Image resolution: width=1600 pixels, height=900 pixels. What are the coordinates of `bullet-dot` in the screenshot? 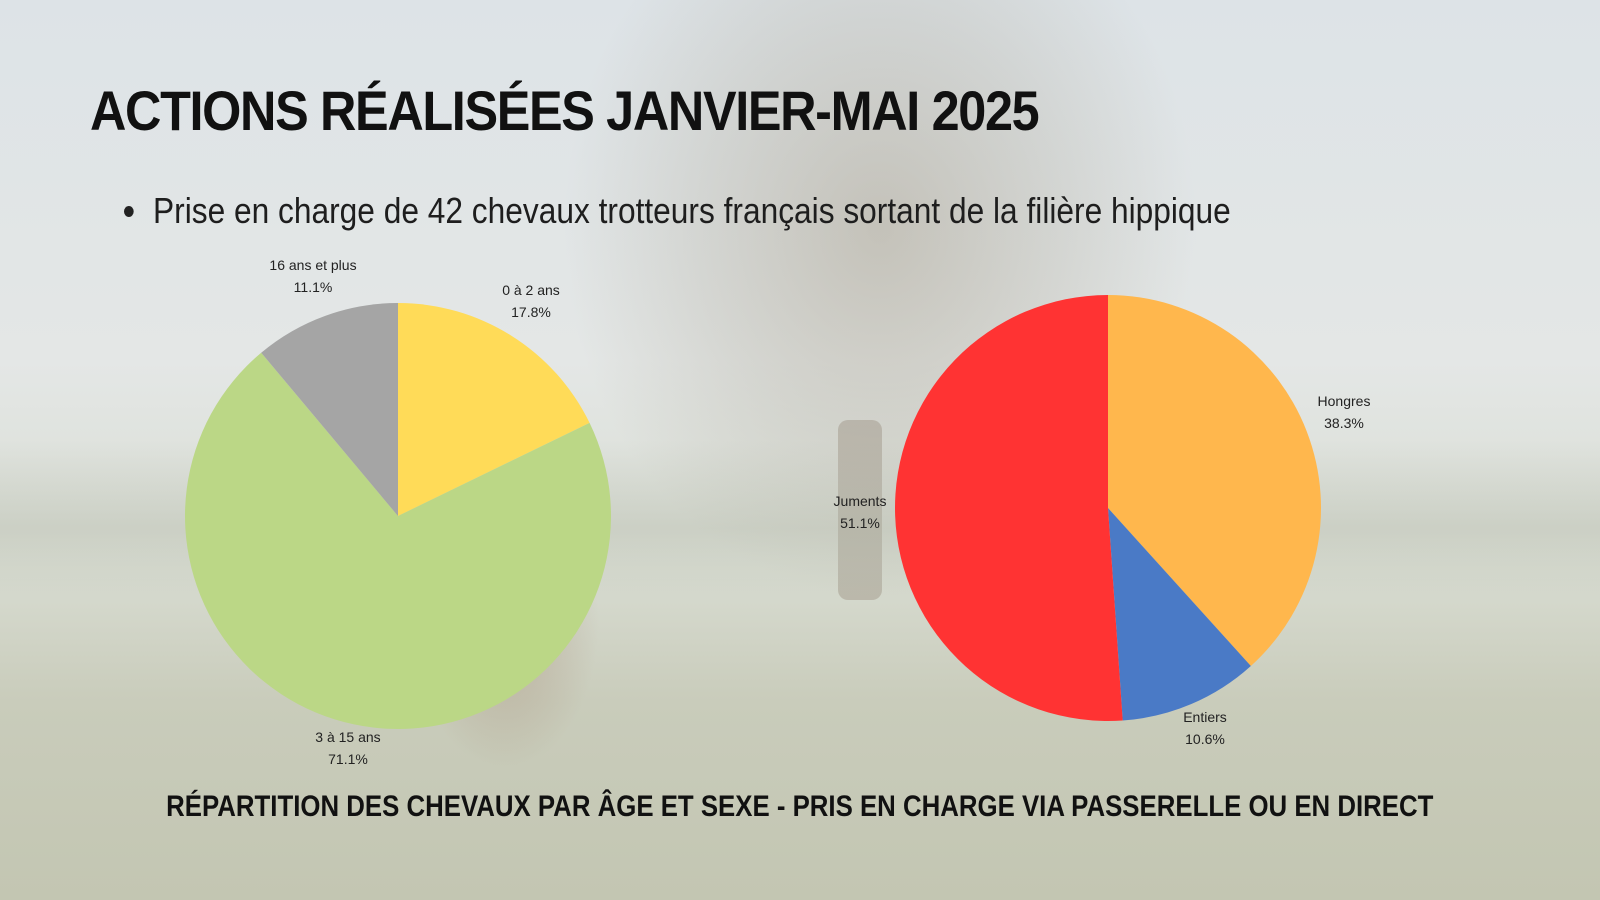 It's located at (129, 211).